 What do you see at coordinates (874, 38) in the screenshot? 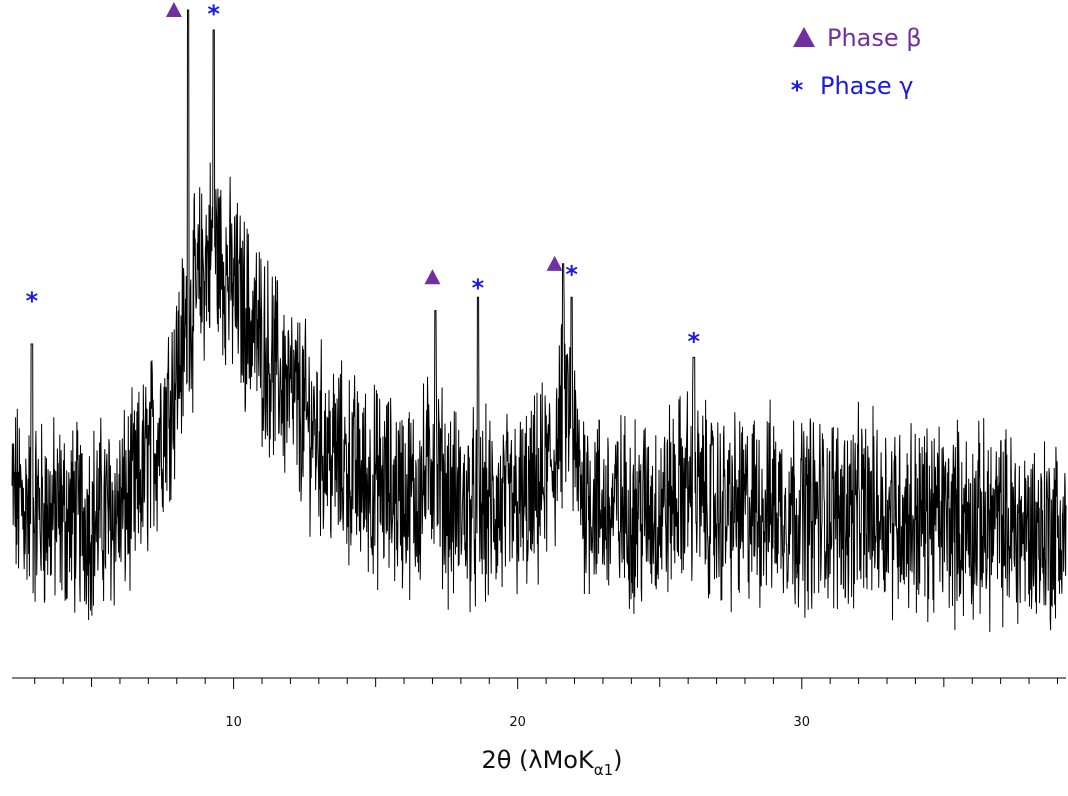
I see `legend-label-beta: Phase β` at bounding box center [874, 38].